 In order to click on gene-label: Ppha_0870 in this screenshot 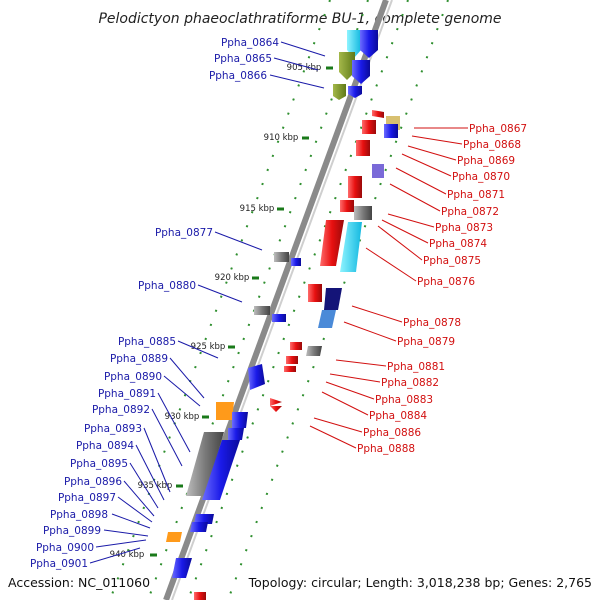, I will do `click(481, 177)`.